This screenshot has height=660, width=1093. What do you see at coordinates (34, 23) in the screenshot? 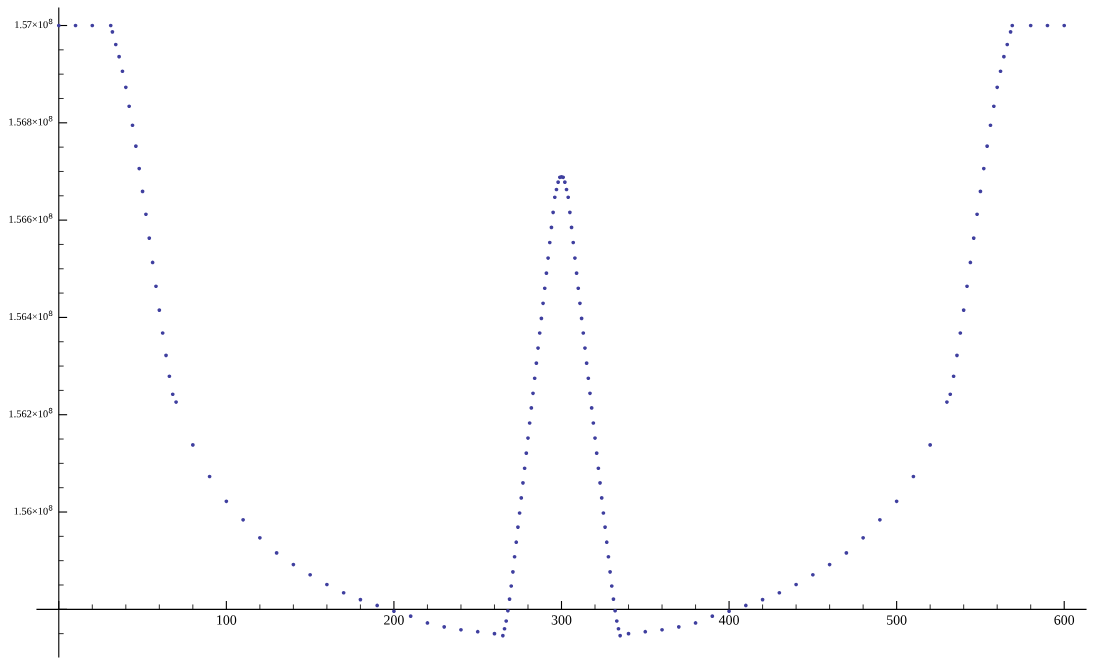
I see `y-tick-label: 1.57×10$^{8}$` at bounding box center [34, 23].